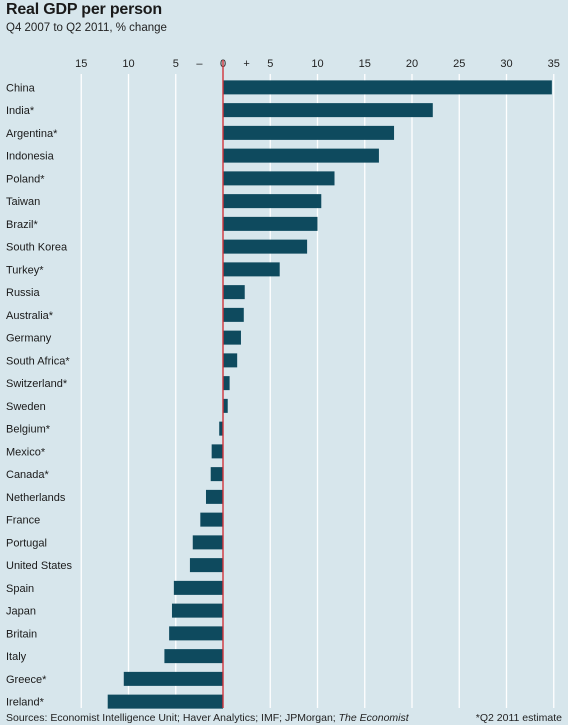 This screenshot has height=725, width=568. What do you see at coordinates (30, 157) in the screenshot?
I see `category-label: Indonesia` at bounding box center [30, 157].